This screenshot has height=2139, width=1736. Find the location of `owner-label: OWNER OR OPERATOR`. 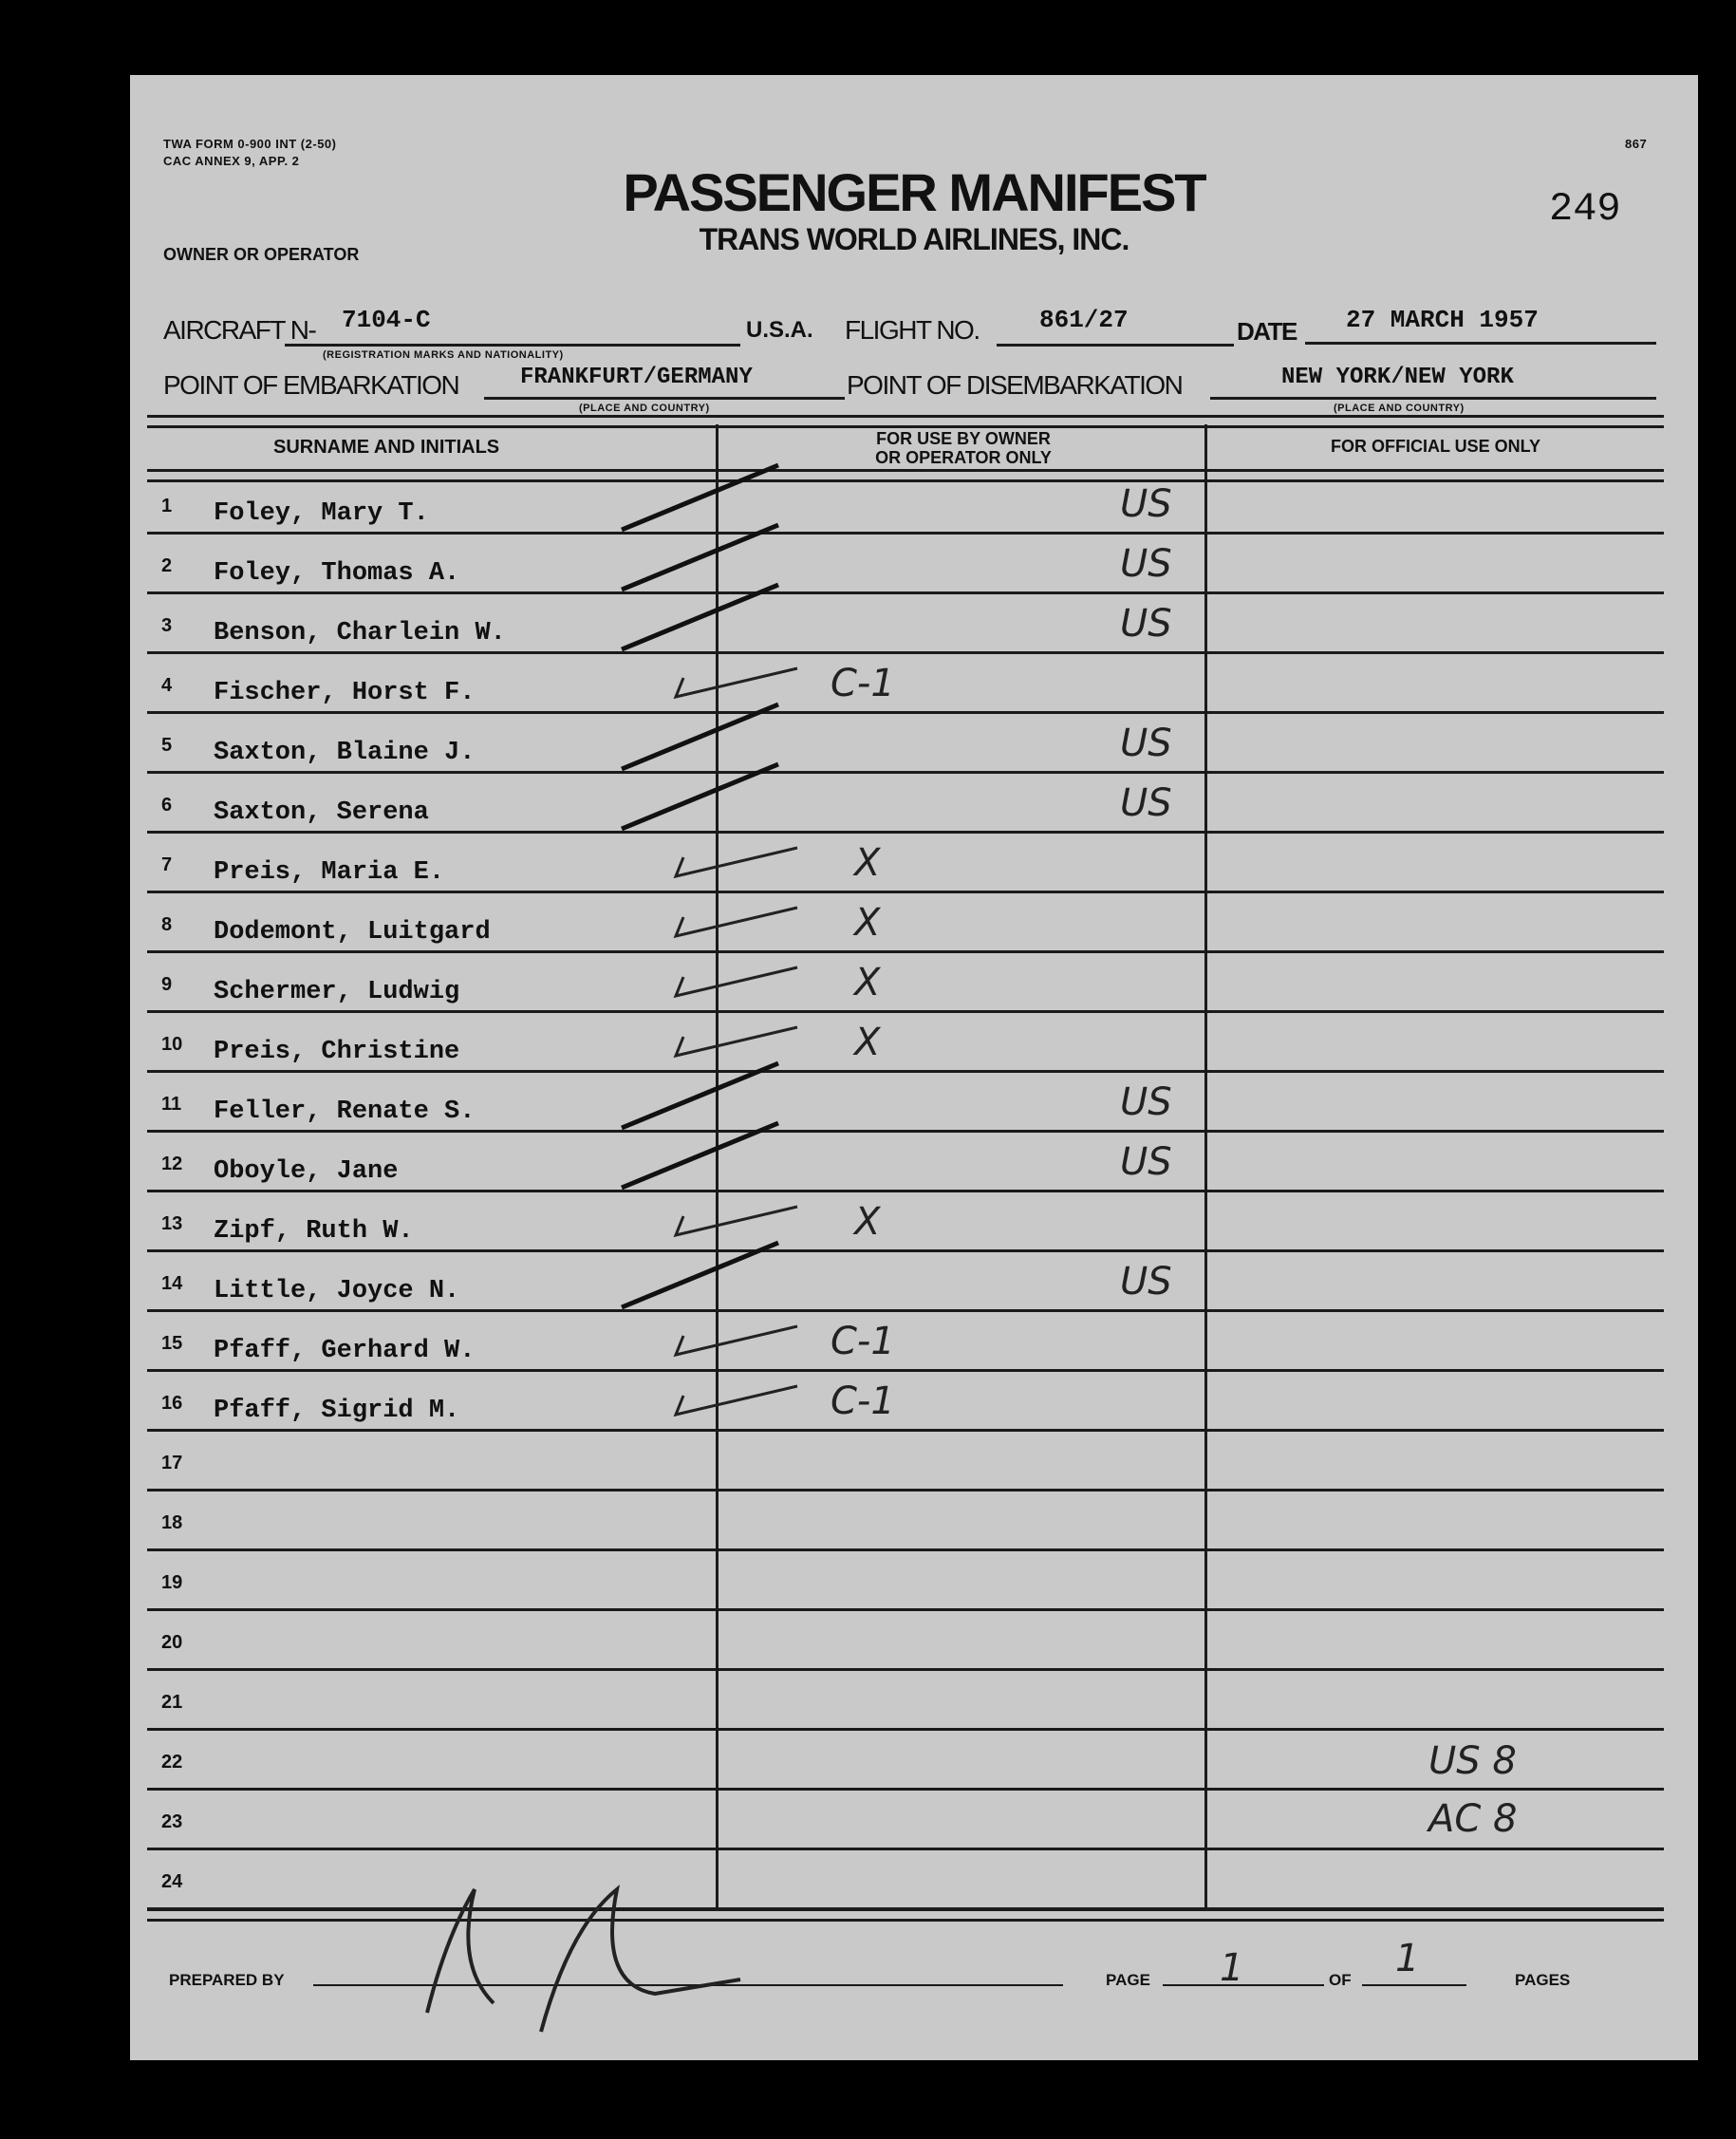

owner-label: OWNER OR OPERATOR is located at coordinates (261, 254).